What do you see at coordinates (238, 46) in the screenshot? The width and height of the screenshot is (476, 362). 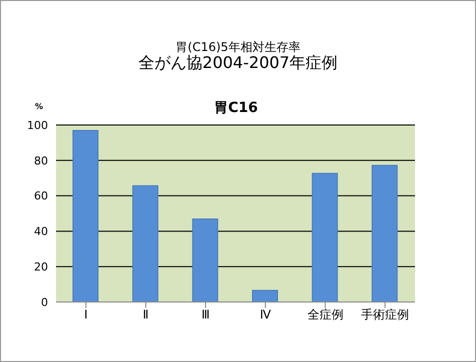 I see `chart-title: 胃(C16)5年相対生存率` at bounding box center [238, 46].